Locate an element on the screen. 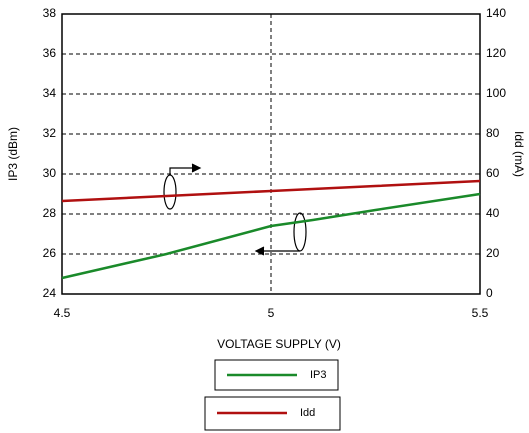  x-tick-label: 5 is located at coordinates (271, 313).